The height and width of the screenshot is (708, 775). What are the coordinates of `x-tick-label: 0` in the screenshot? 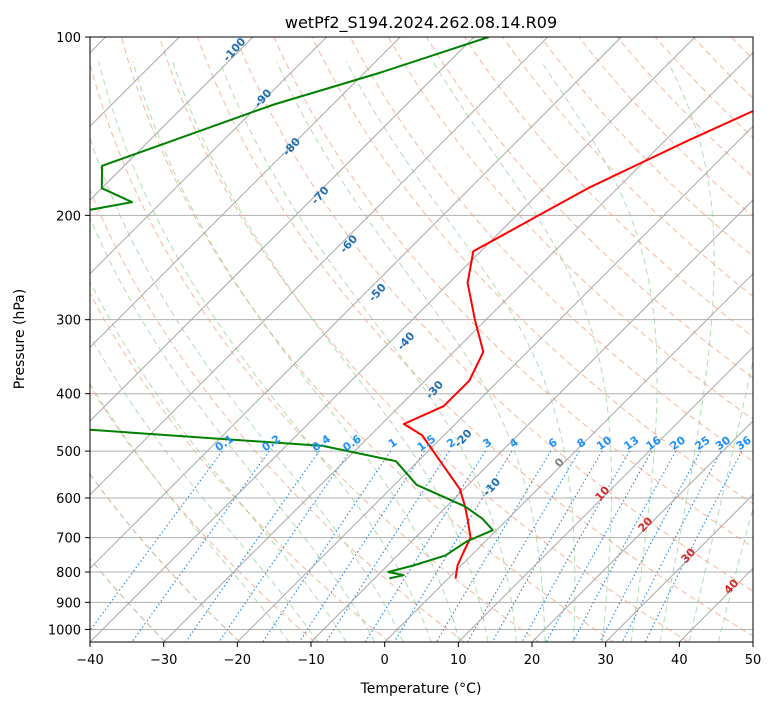 It's located at (385, 660).